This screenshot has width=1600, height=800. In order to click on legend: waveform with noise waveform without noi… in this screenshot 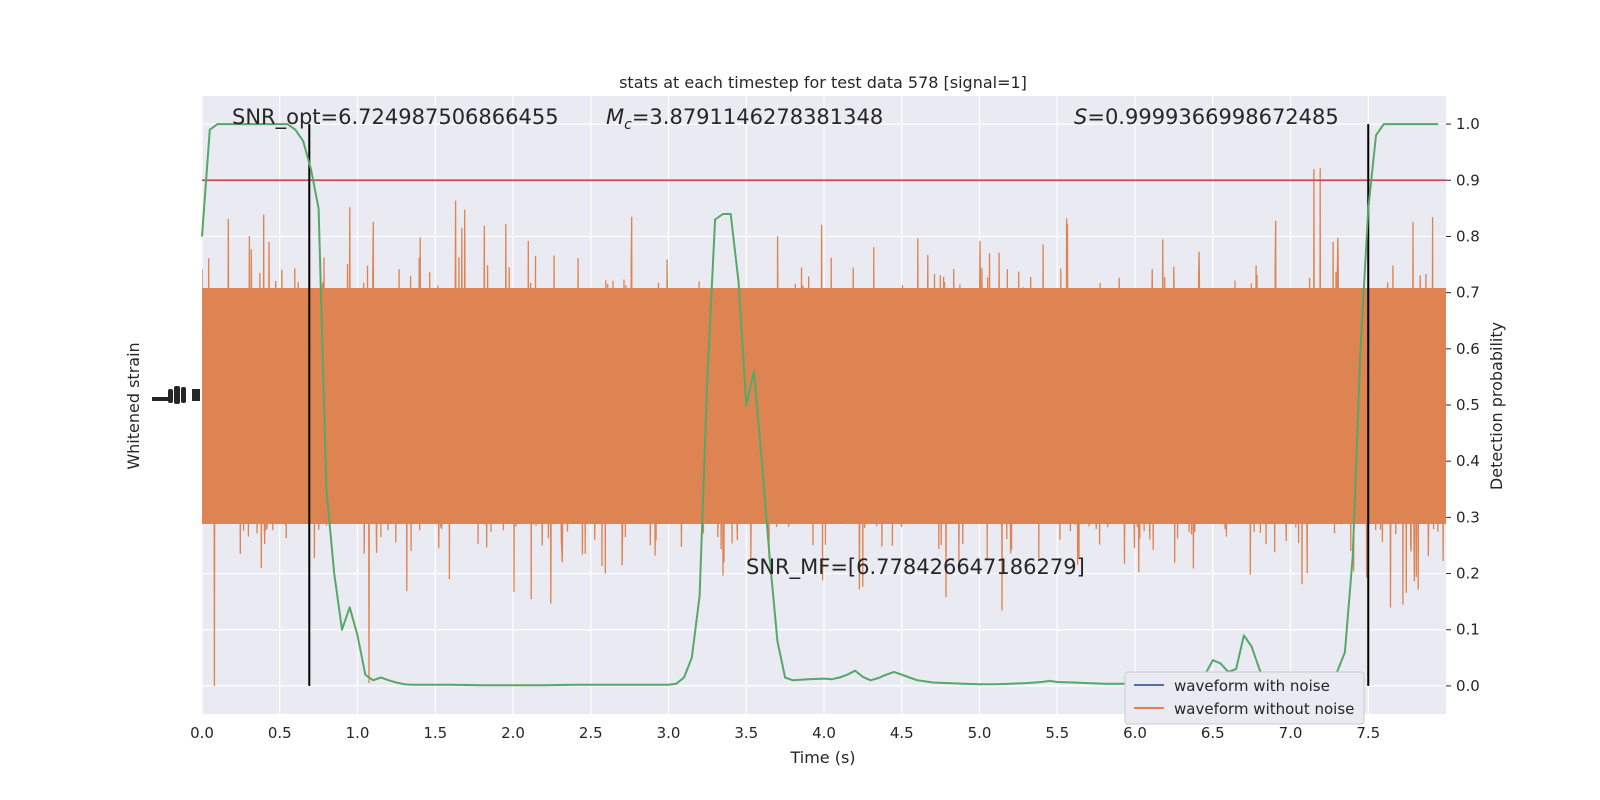, I will do `click(1244, 698)`.